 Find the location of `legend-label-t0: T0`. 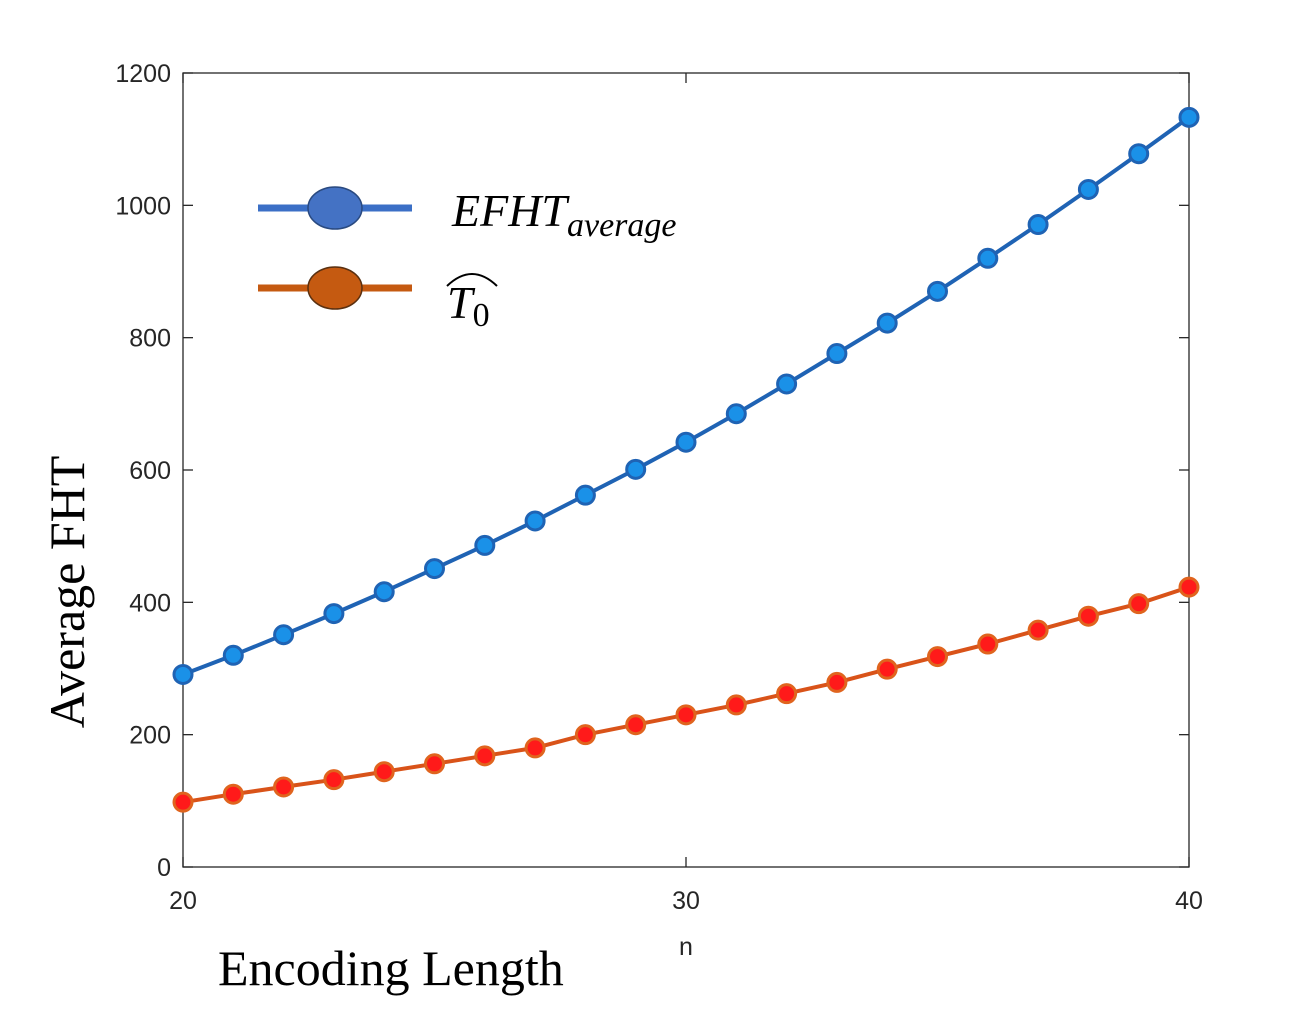

legend-label-t0: T0 is located at coordinates (468, 305).